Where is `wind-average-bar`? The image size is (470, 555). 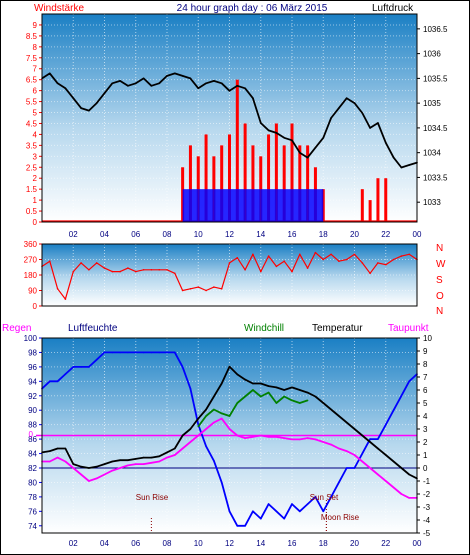 wind-average-bar is located at coordinates (206, 205).